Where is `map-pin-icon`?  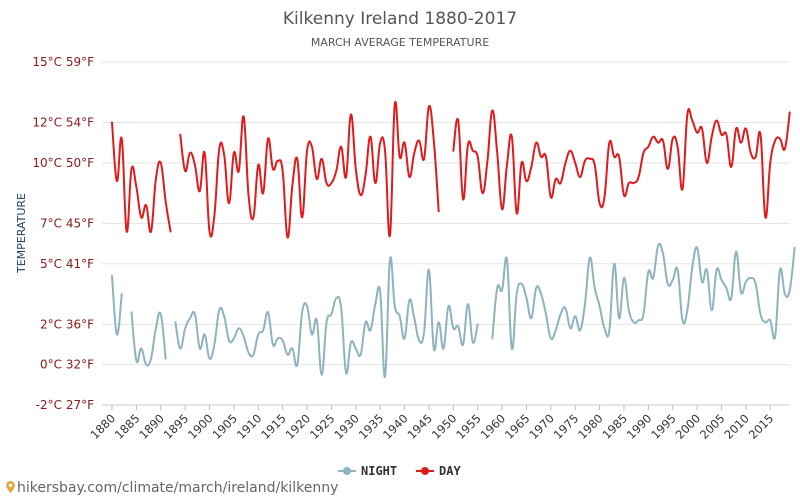
map-pin-icon is located at coordinates (10, 487).